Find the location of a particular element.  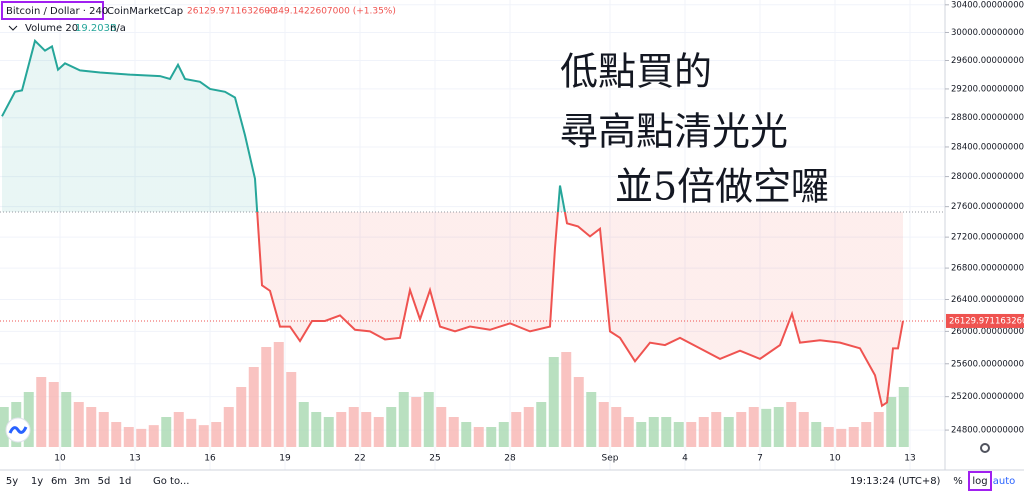

x-tick-label: 13 is located at coordinates (909, 459).